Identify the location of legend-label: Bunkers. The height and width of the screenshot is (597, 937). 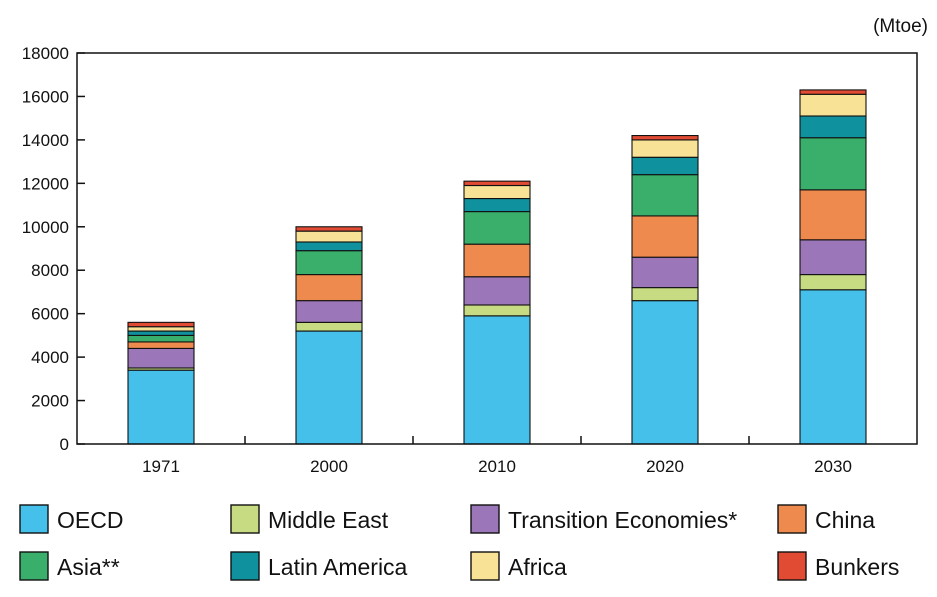
(857, 567).